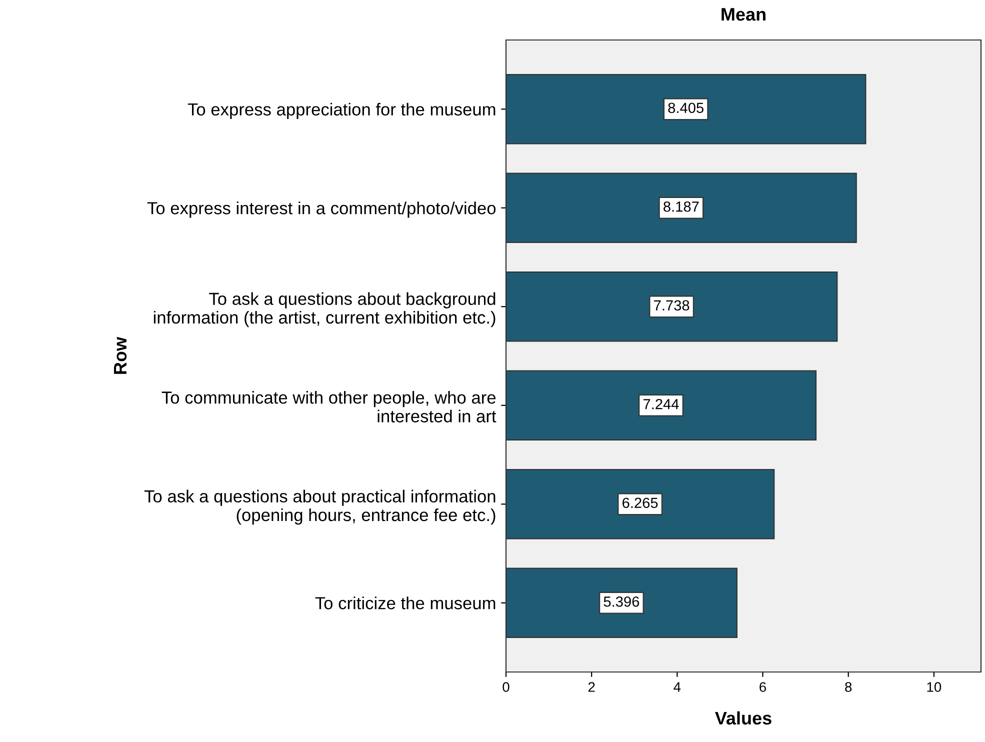 The width and height of the screenshot is (985, 742). I want to click on x-tick-label: 4, so click(677, 687).